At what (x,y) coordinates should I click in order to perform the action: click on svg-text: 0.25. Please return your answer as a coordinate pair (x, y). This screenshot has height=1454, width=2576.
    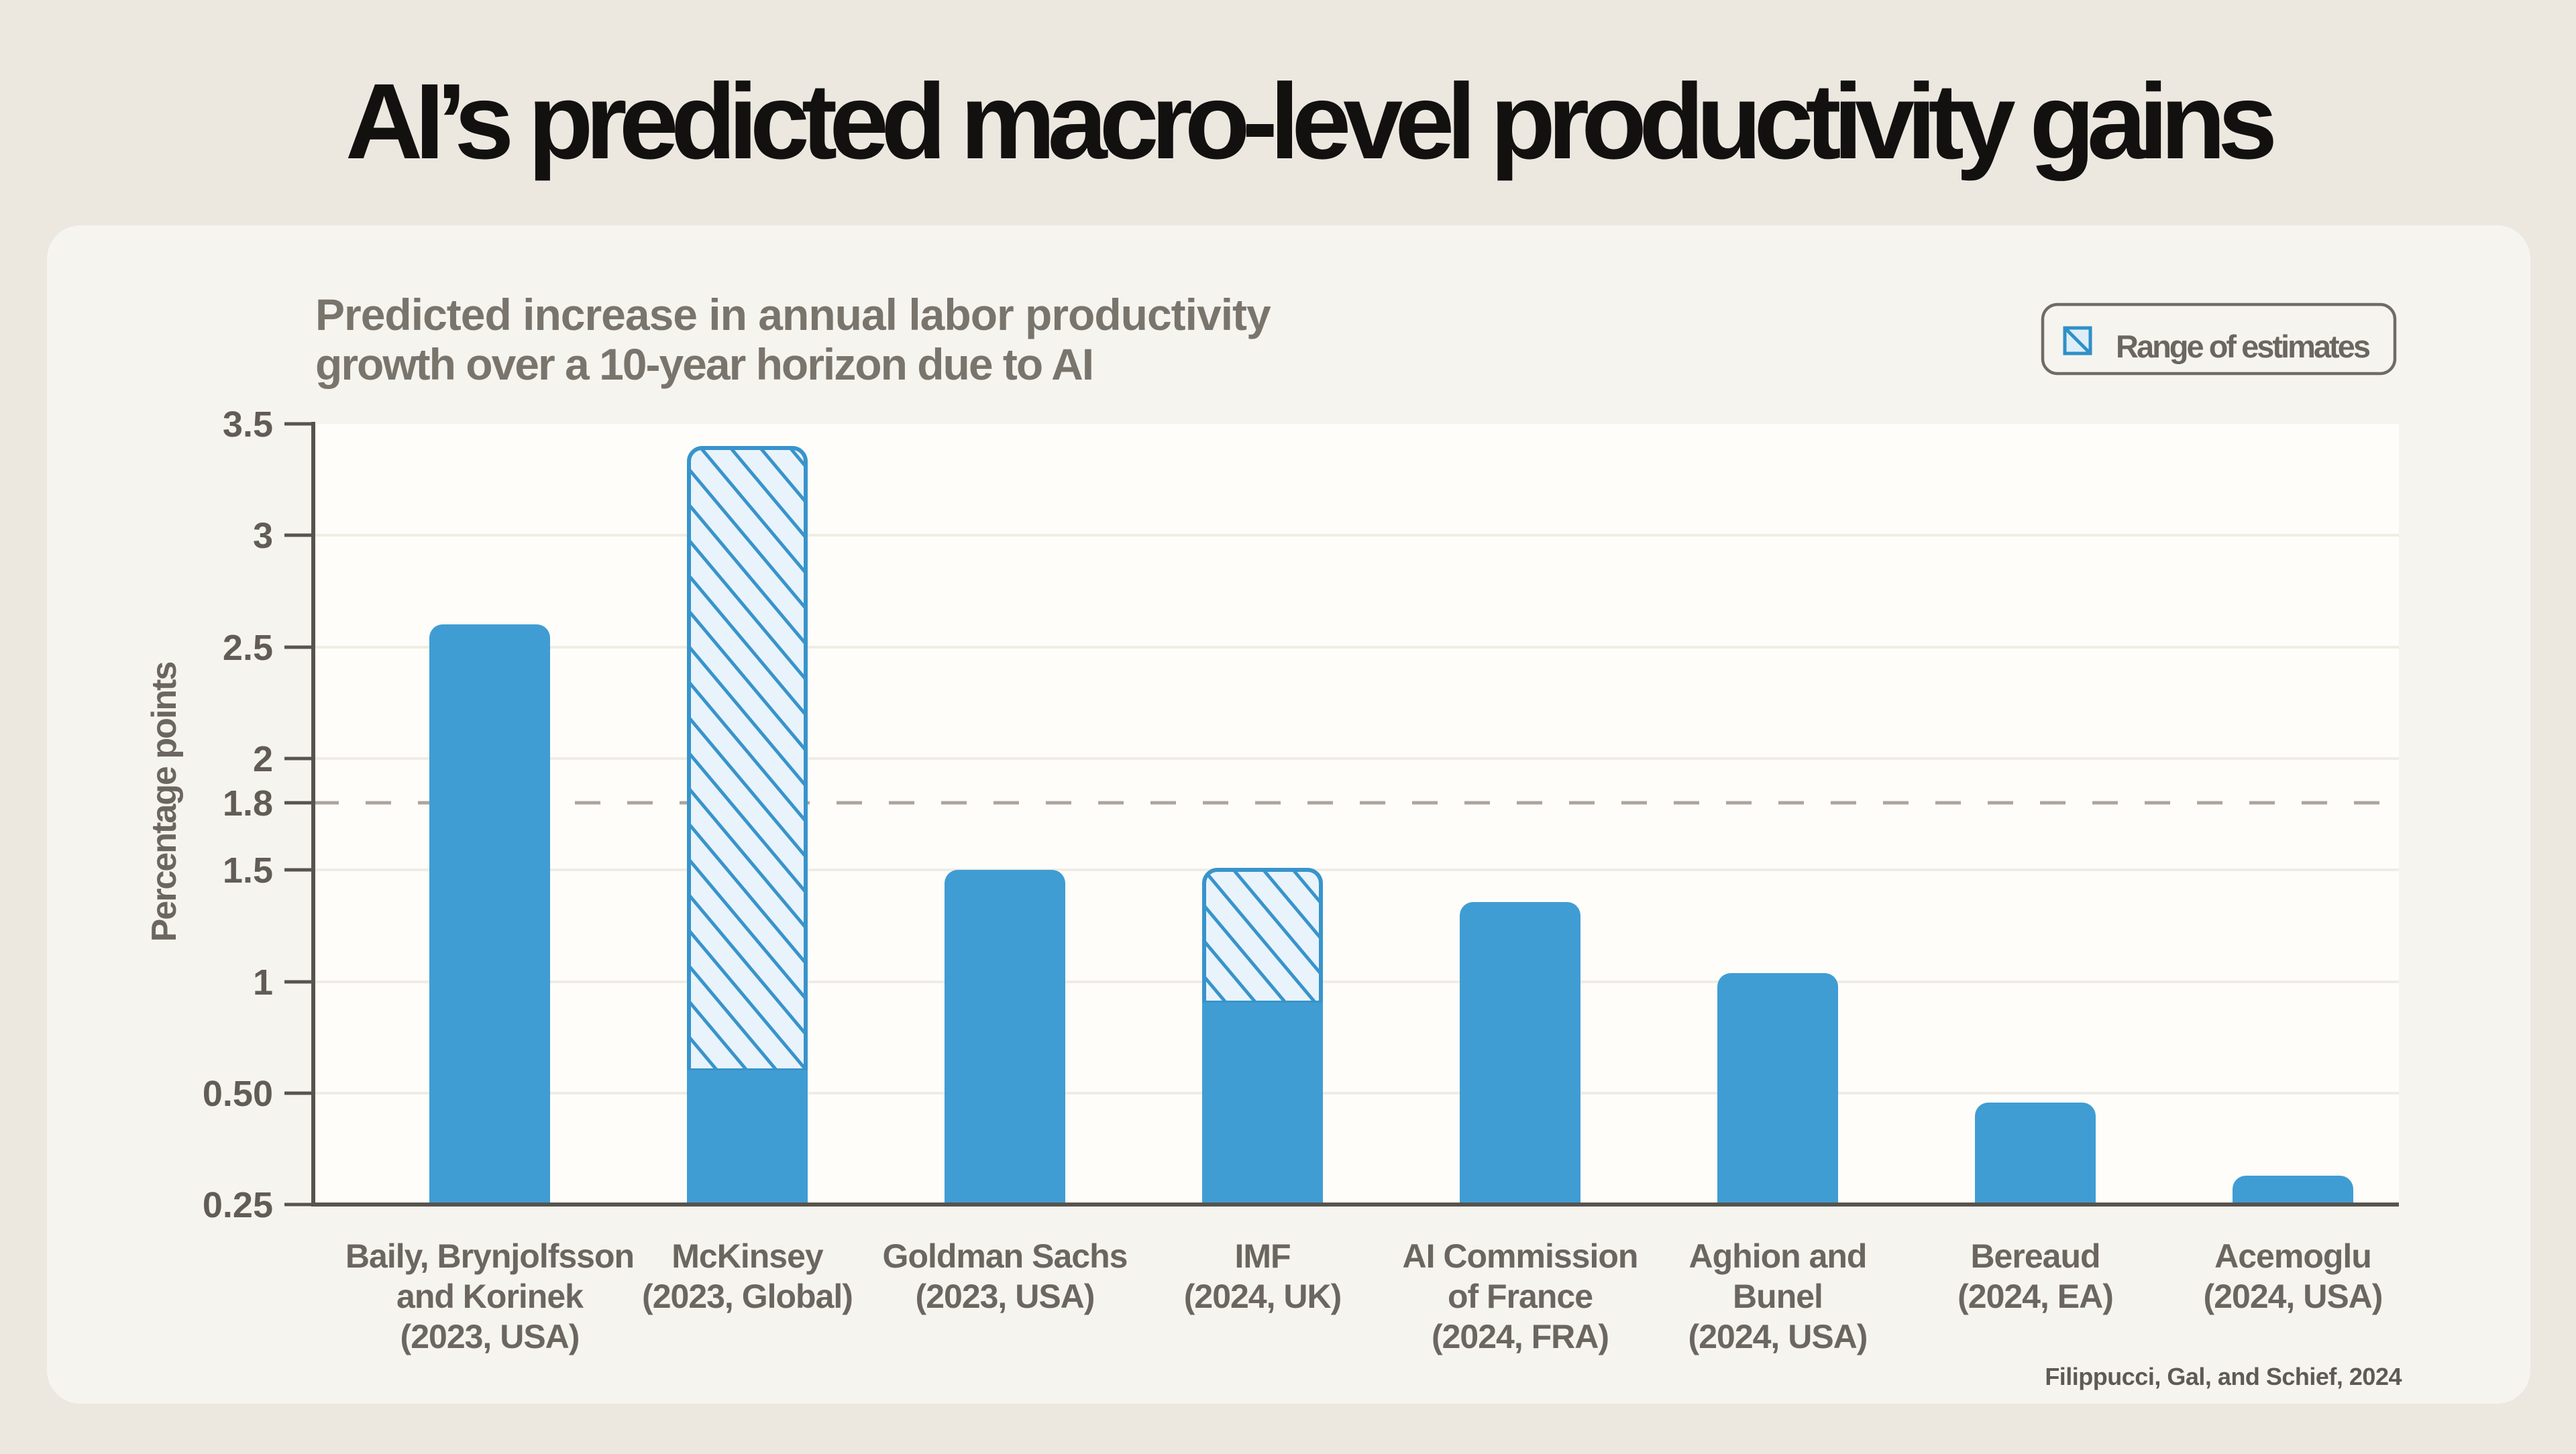
    Looking at the image, I should click on (238, 1205).